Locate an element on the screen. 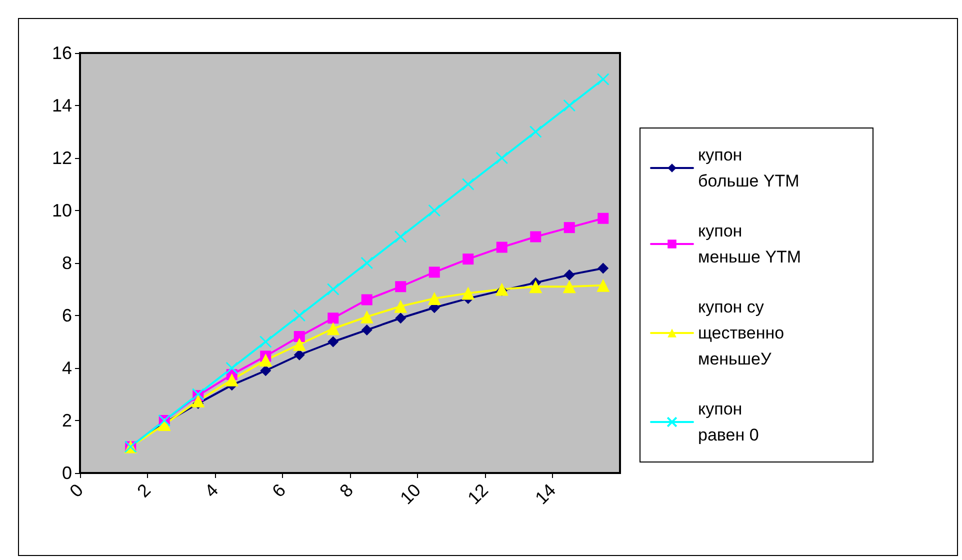  x-tick-label: 10 is located at coordinates (410, 494).